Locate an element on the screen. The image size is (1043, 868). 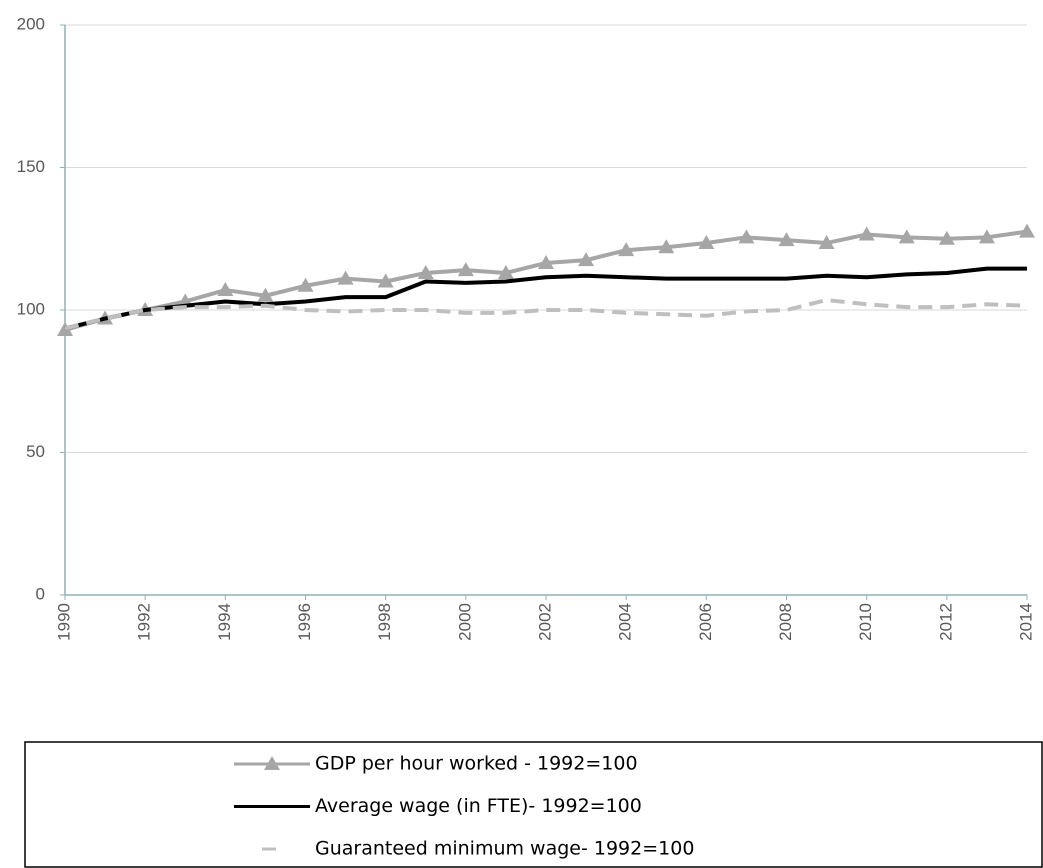
x-tick-label: 2014 is located at coordinates (1025, 622).